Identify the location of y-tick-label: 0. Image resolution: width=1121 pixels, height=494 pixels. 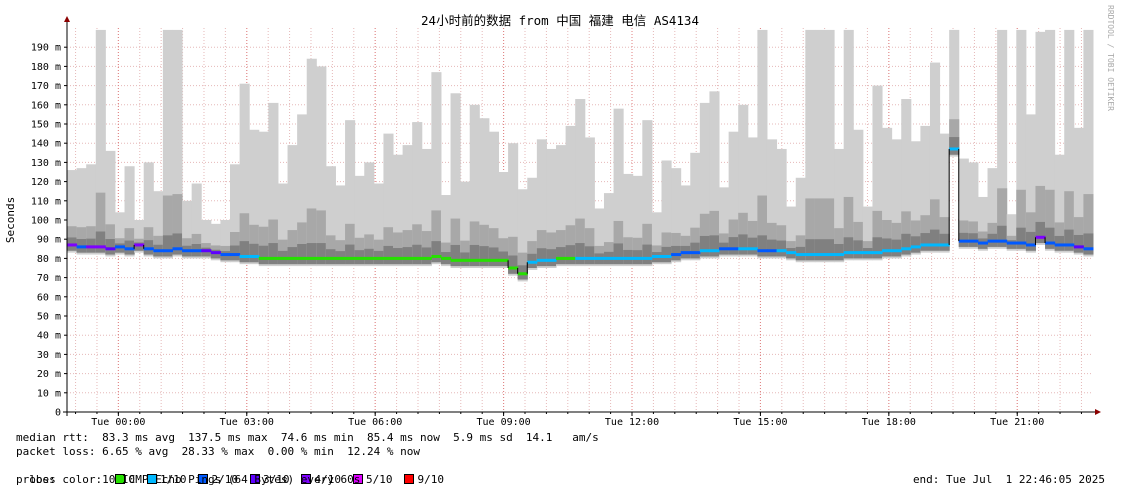
(58, 413).